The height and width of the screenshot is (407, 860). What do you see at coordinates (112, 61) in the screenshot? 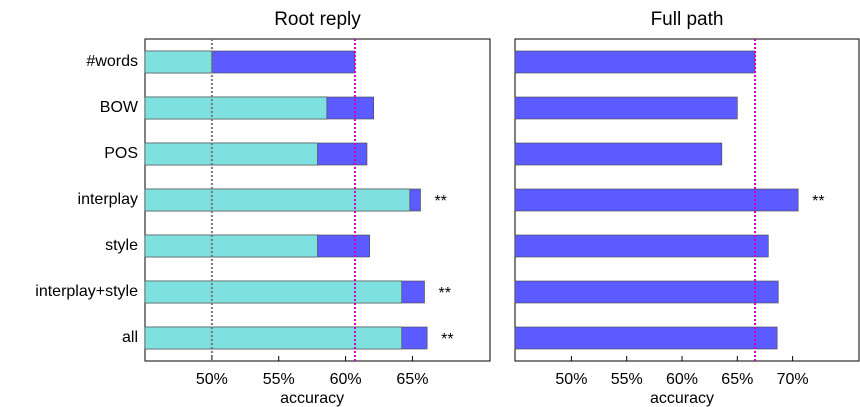
I see `y-tick-label: #words` at bounding box center [112, 61].